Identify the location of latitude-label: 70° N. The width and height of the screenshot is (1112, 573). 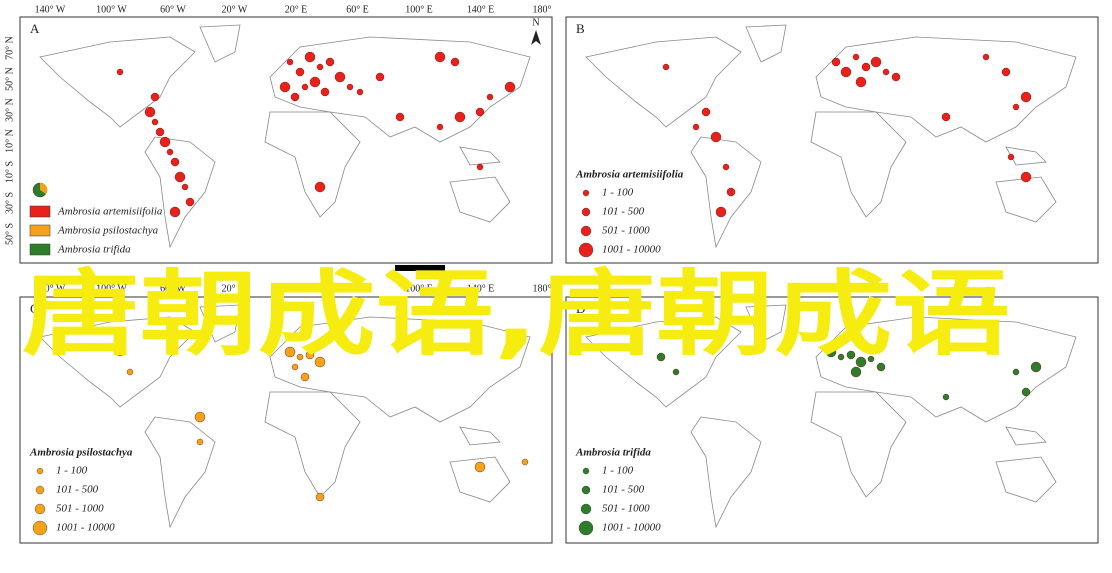
(9, 48).